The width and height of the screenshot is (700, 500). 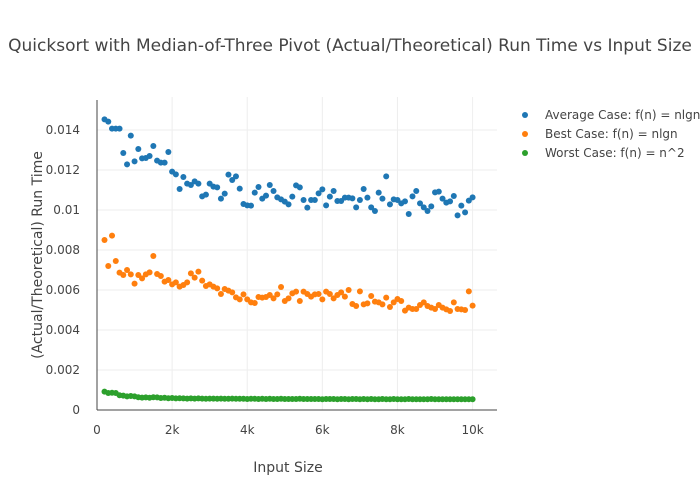 I want to click on legend-item-1: Best Case: f(n) = nlgn, so click(x=600, y=134).